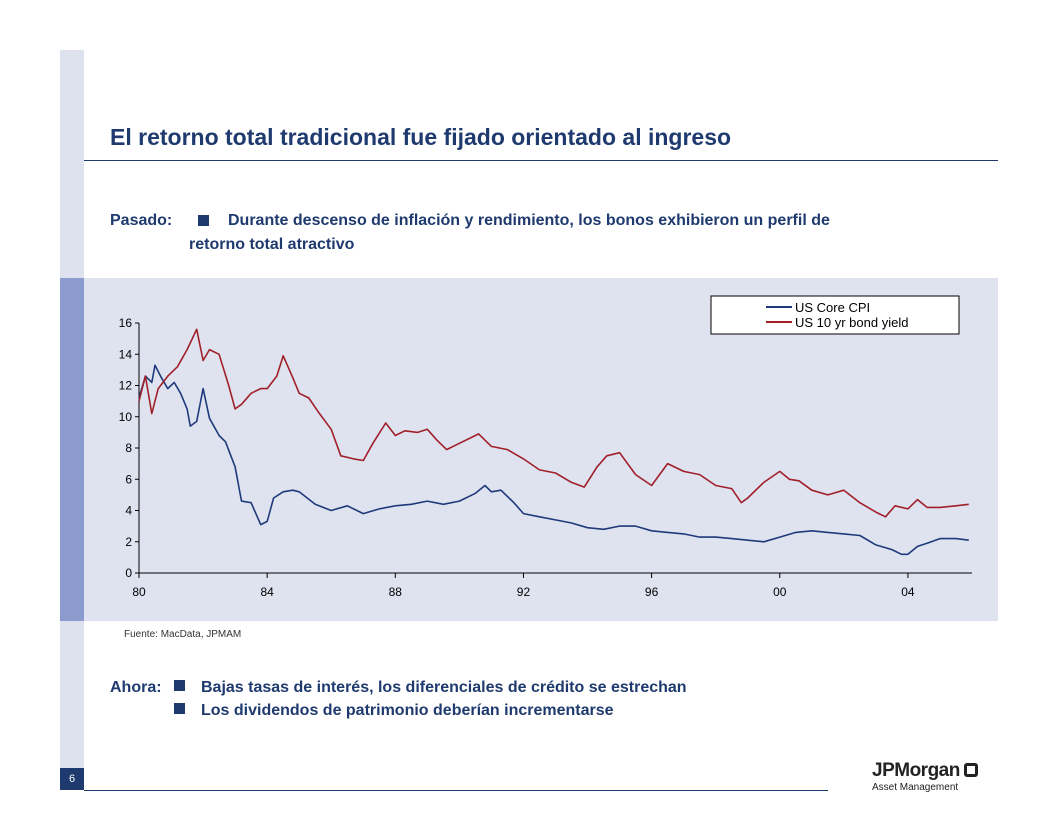 The width and height of the screenshot is (1056, 816). Describe the element at coordinates (183, 634) in the screenshot. I see `source-note: Fuente: MacData, JPMAM` at that location.